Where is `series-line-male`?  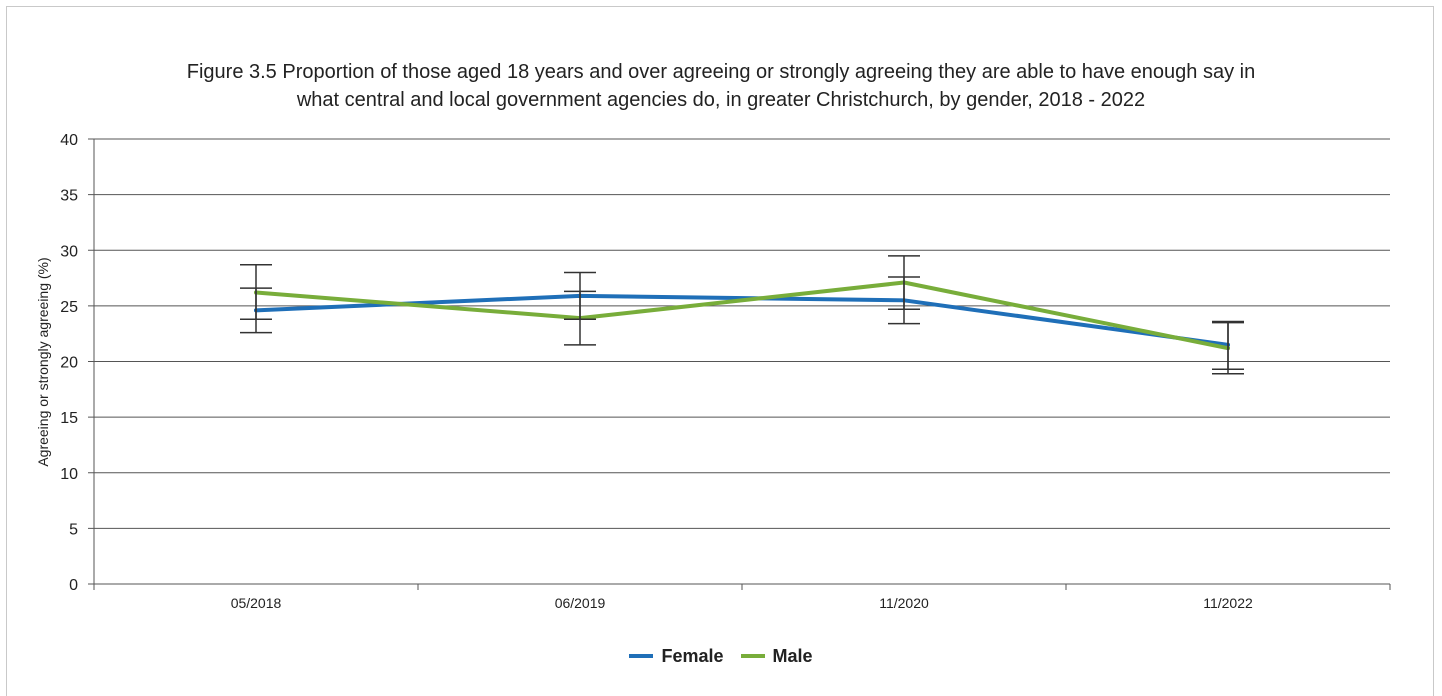 series-line-male is located at coordinates (742, 315).